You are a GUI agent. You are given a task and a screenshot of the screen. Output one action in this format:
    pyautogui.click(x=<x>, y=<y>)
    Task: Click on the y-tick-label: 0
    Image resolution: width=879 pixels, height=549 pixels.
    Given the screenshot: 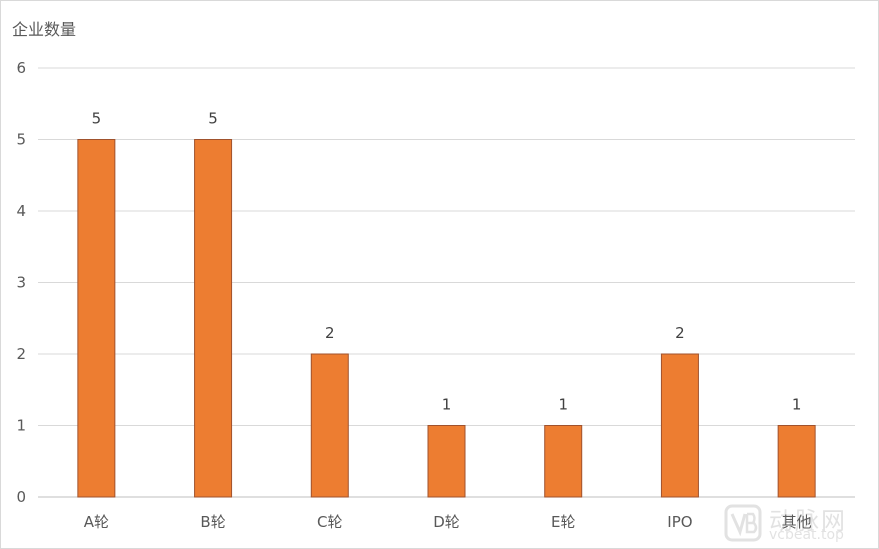 What is the action you would take?
    pyautogui.click(x=21, y=497)
    